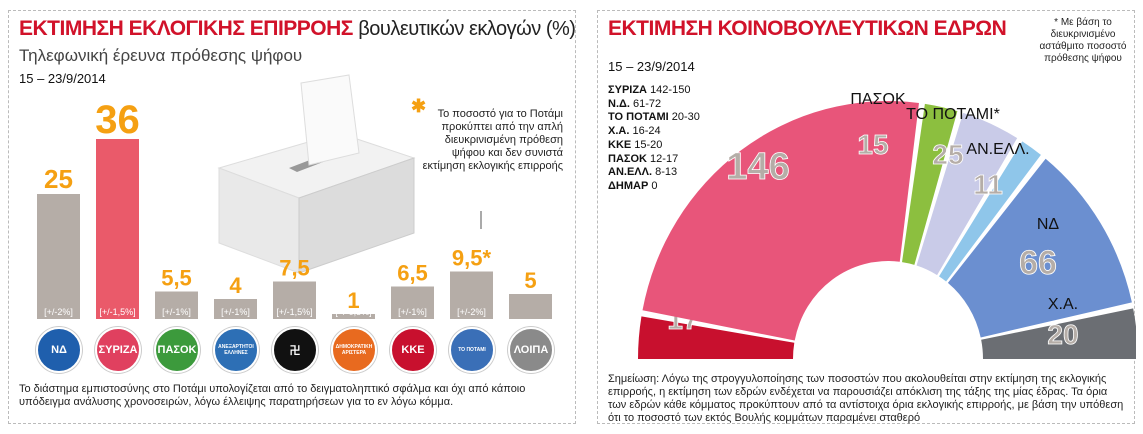 This screenshot has height=434, width=1143. What do you see at coordinates (716, 337) in the screenshot?
I see `seat-slice-ΚΚΕ` at bounding box center [716, 337].